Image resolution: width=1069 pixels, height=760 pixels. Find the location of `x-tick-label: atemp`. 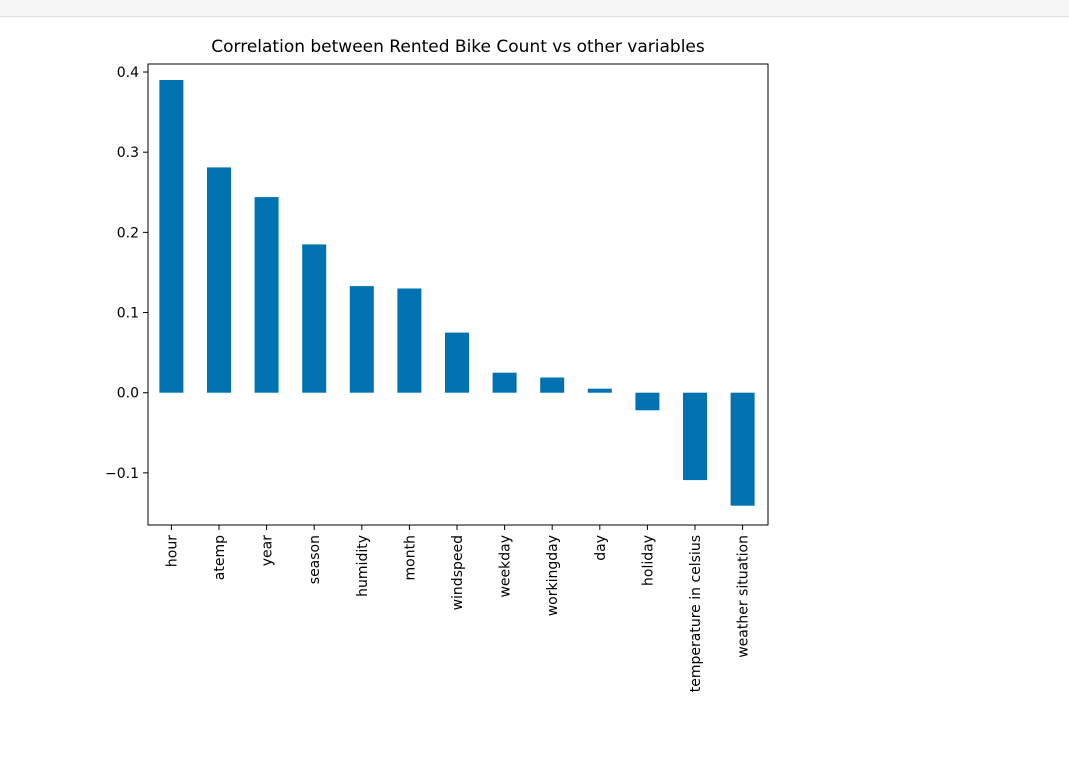

x-tick-label: atemp is located at coordinates (220, 557).